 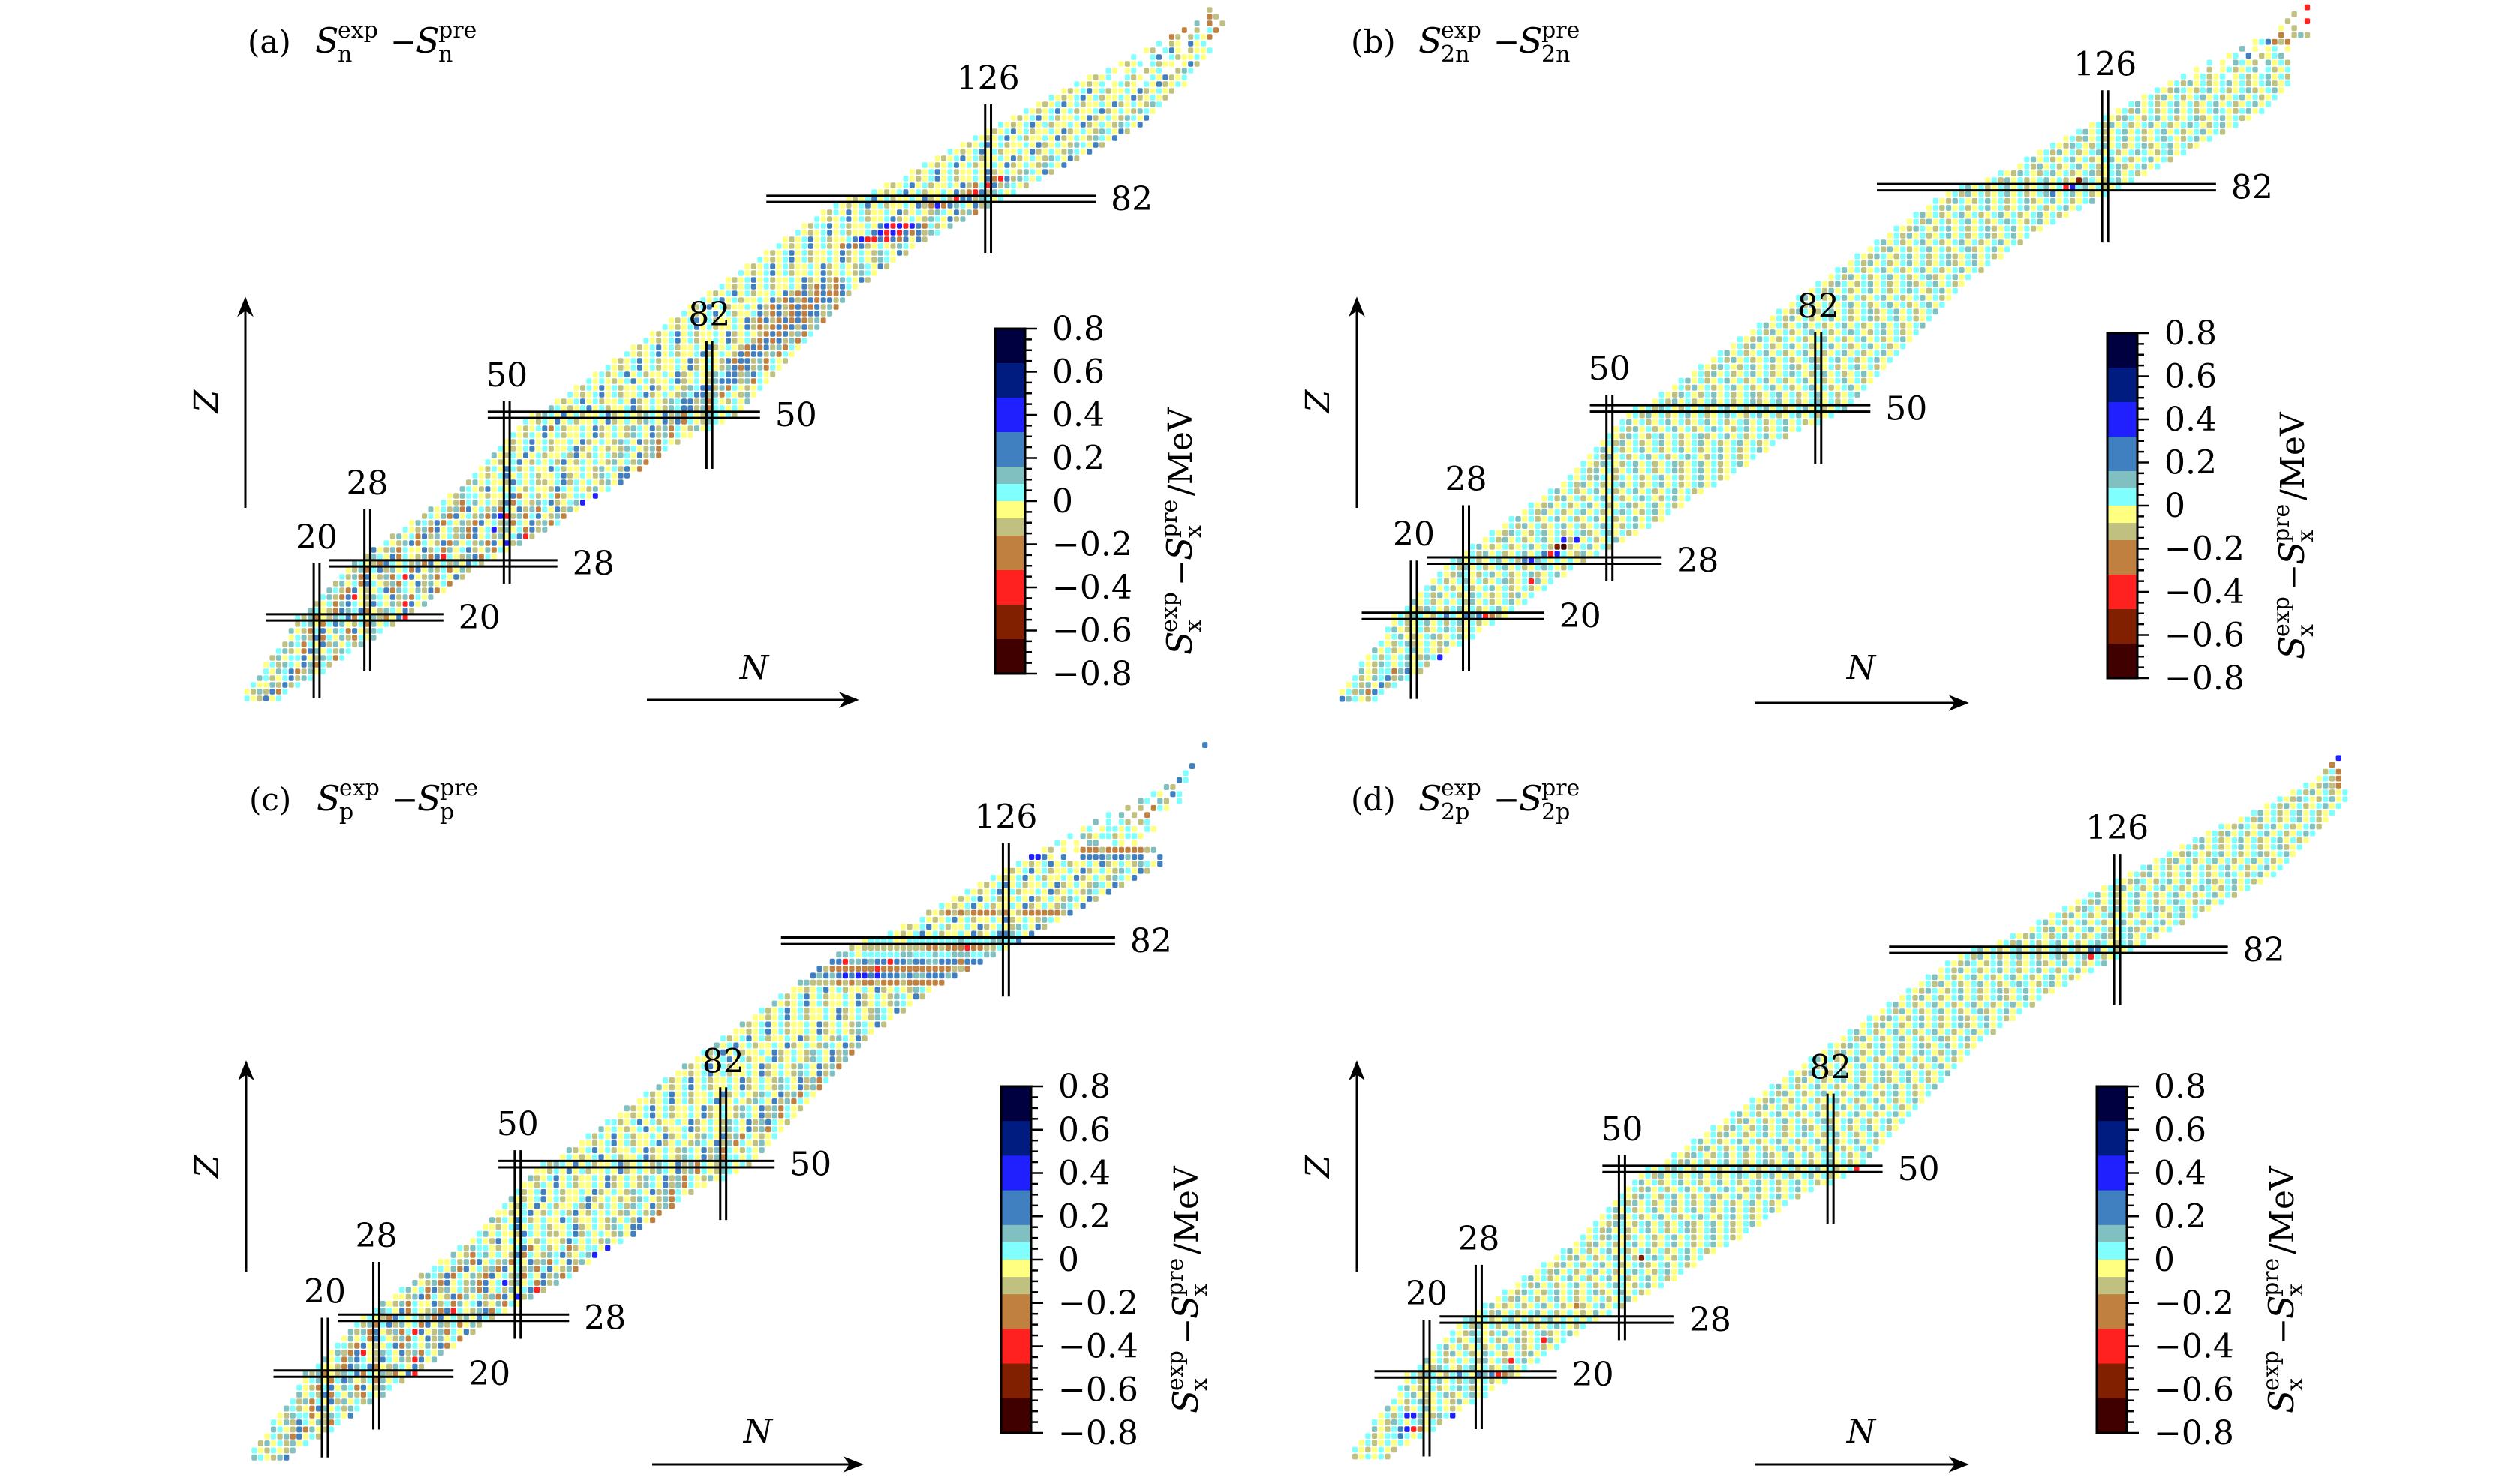 I want to click on colorbar-tick-label: −0.6, so click(x=2204, y=636).